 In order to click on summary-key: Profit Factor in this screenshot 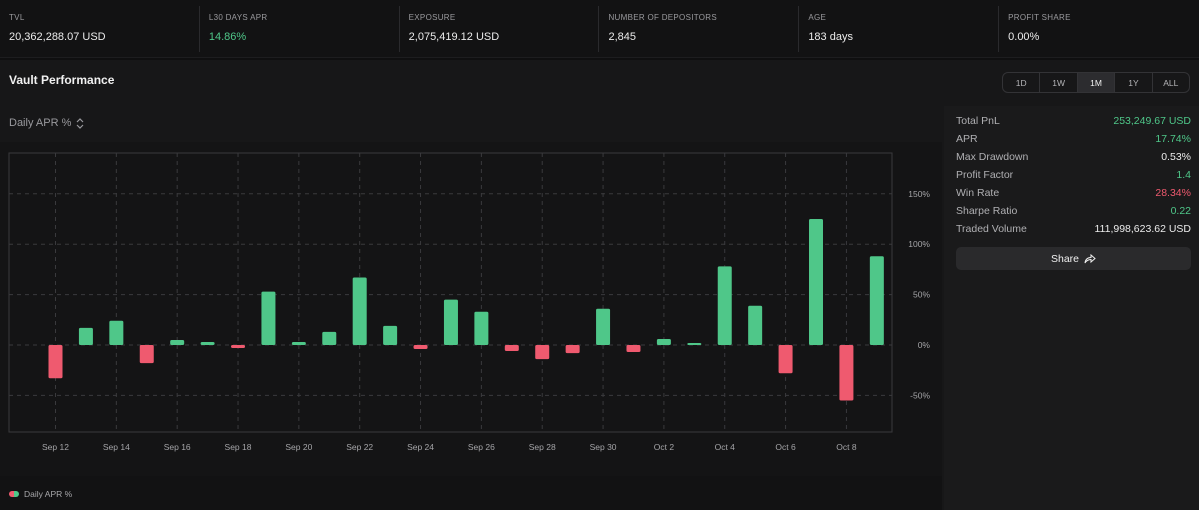, I will do `click(985, 175)`.